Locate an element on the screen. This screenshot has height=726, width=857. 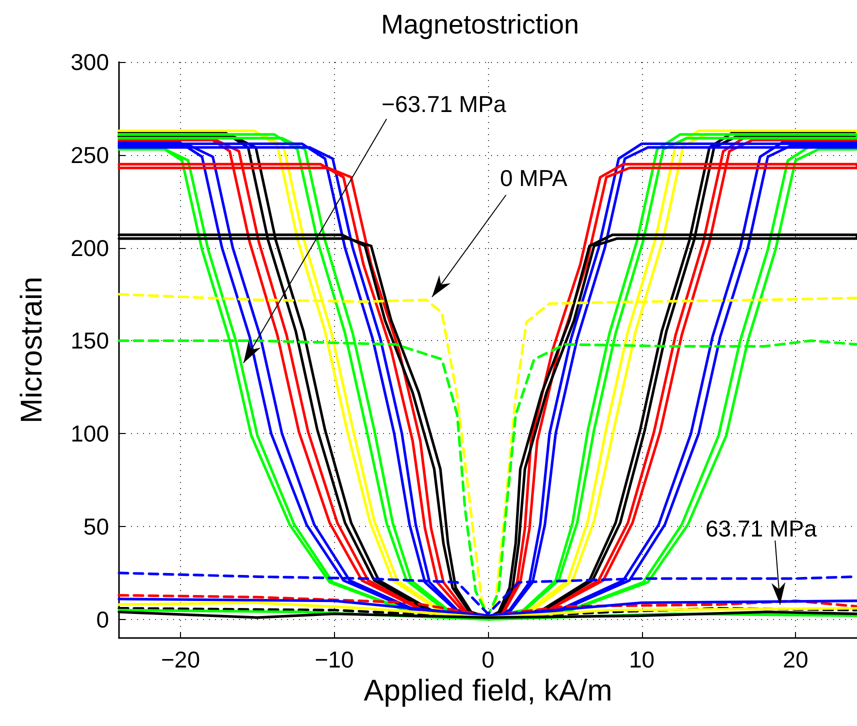
annotation: −63.71 MPa is located at coordinates (444, 104).